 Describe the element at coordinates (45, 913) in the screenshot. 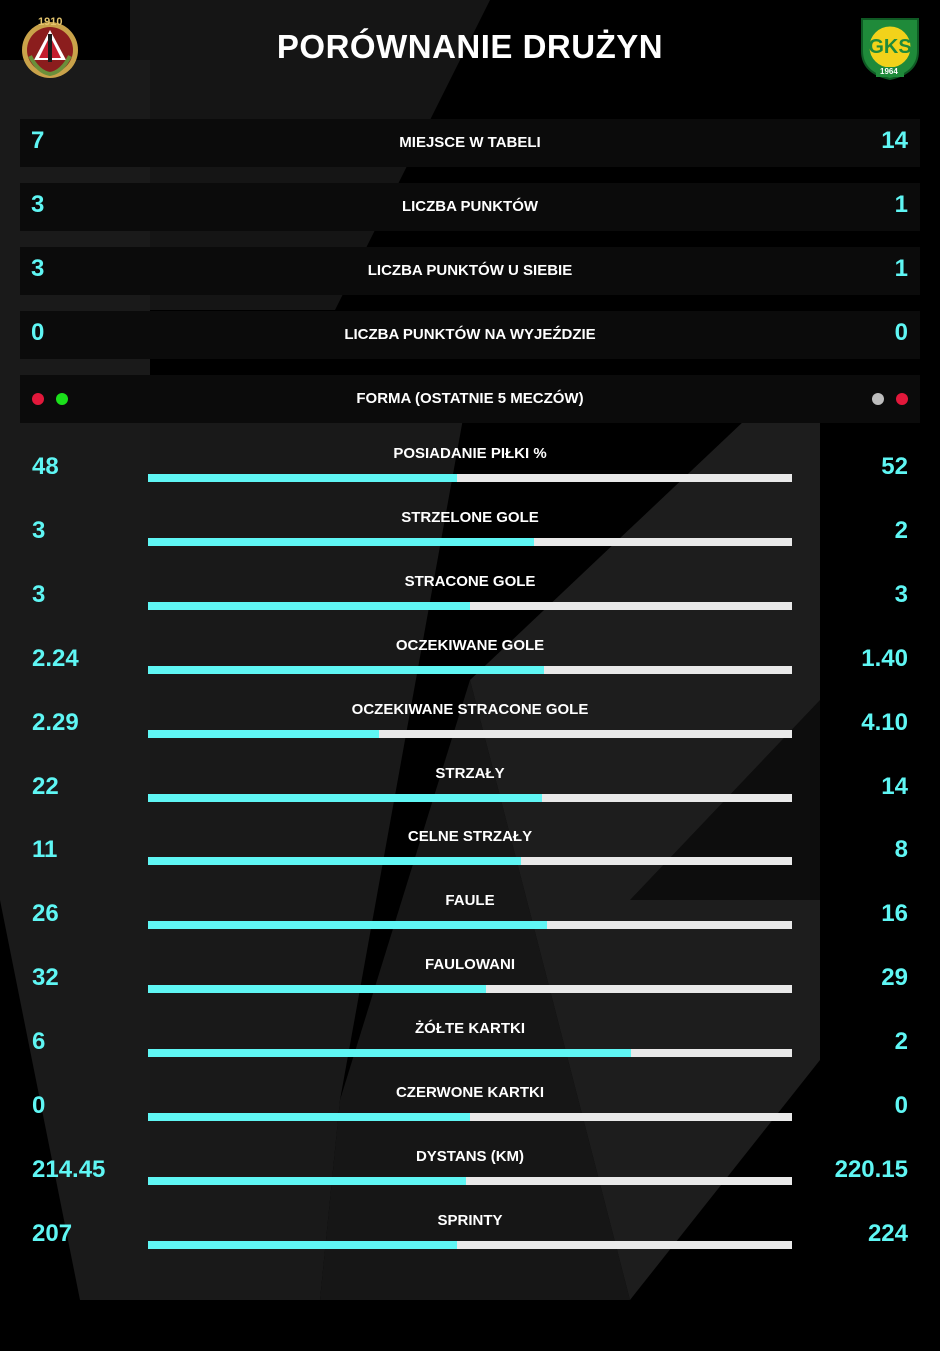

I see `home-value: 26` at that location.